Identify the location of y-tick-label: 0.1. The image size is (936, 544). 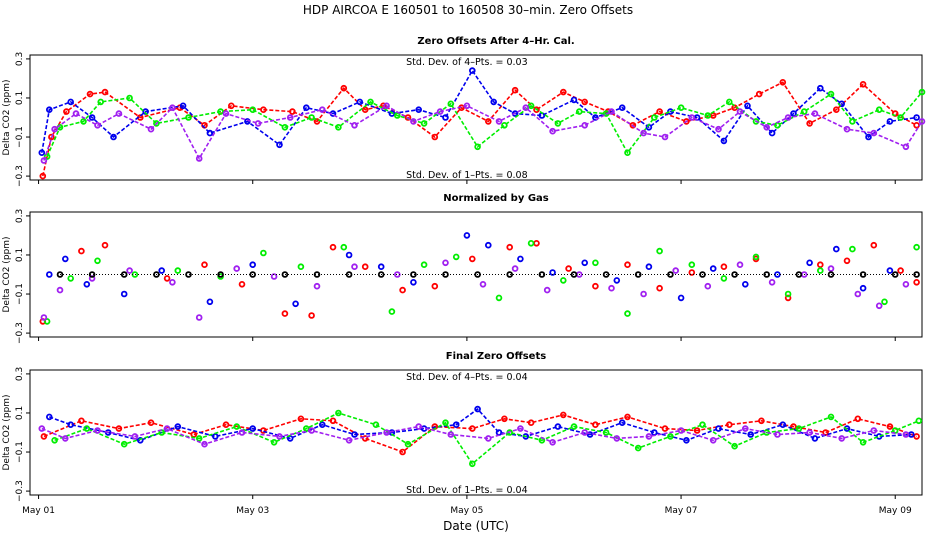
(20, 98).